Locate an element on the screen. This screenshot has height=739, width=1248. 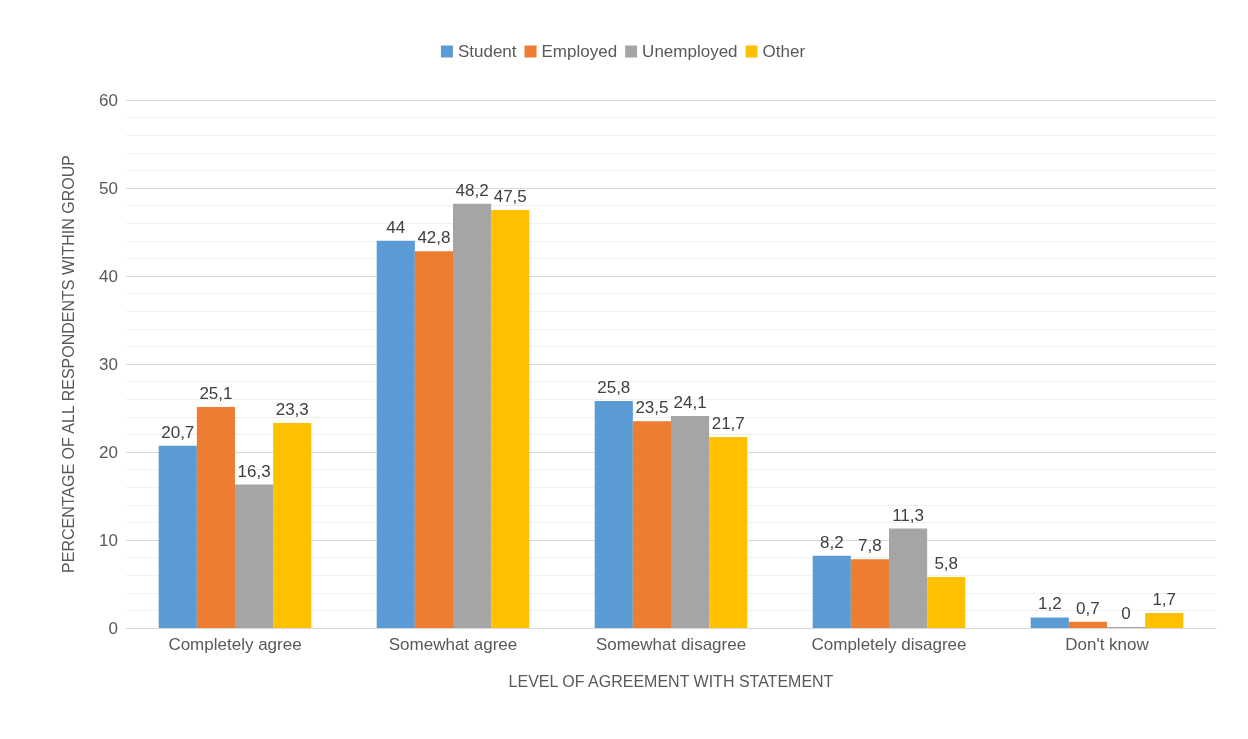
data-label: 23,5 is located at coordinates (652, 408).